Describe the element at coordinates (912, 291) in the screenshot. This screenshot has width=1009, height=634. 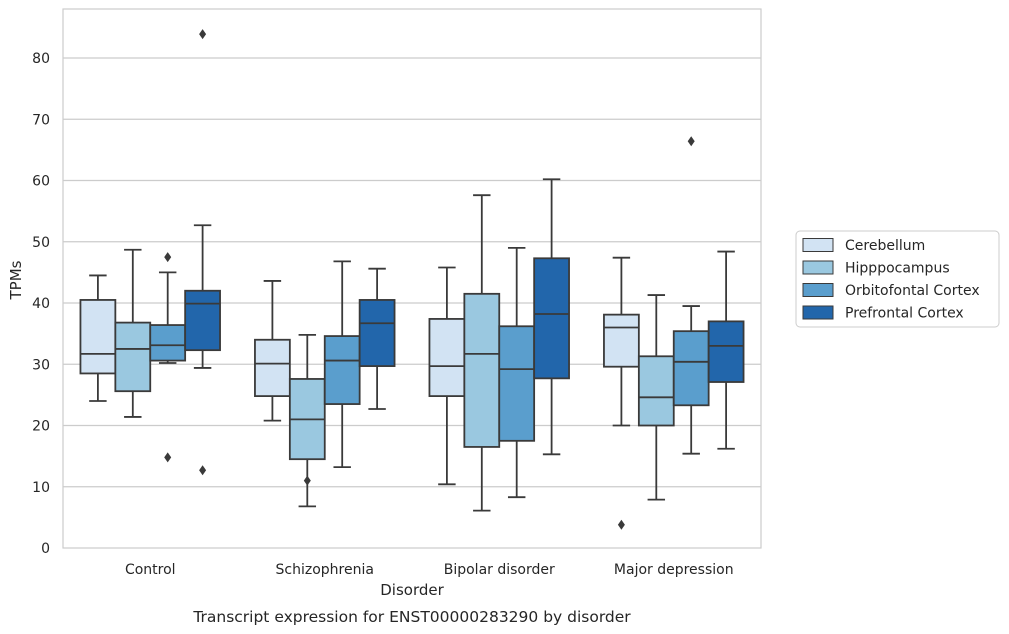
I see `legend-label: Orbitofontal Cortex` at that location.